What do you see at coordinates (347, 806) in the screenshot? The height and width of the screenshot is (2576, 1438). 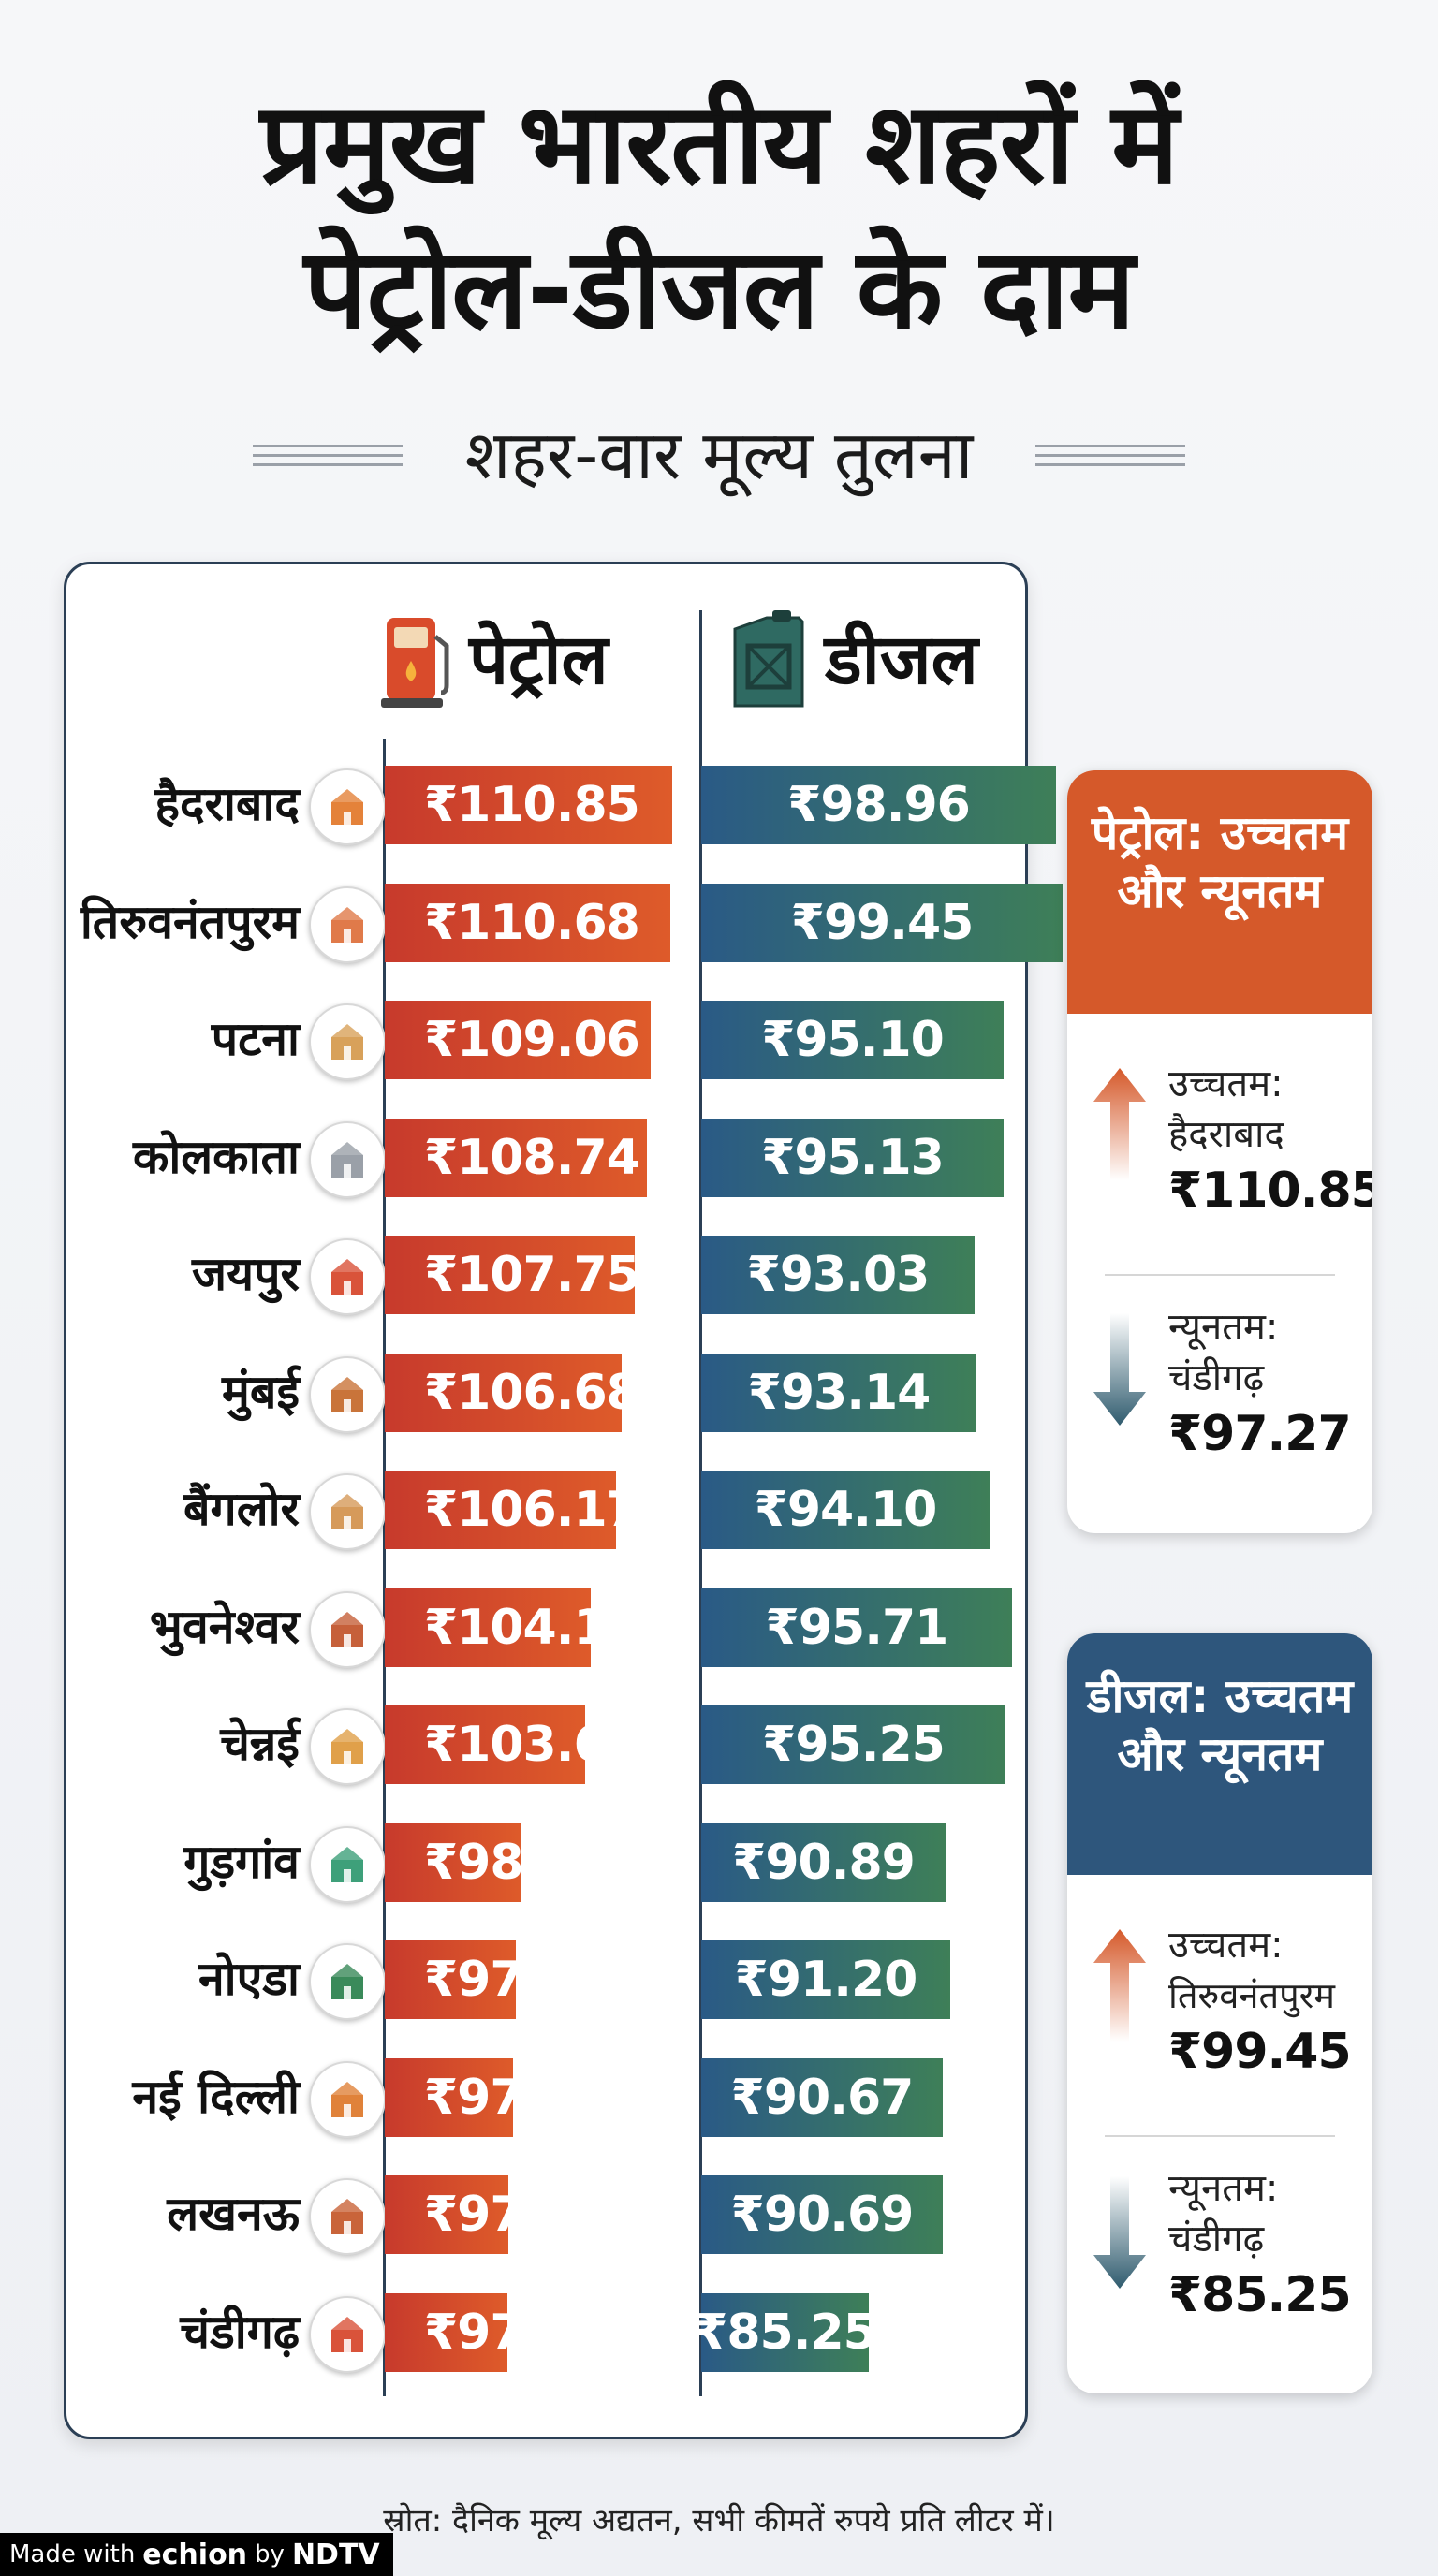 I see `gateway-icon` at bounding box center [347, 806].